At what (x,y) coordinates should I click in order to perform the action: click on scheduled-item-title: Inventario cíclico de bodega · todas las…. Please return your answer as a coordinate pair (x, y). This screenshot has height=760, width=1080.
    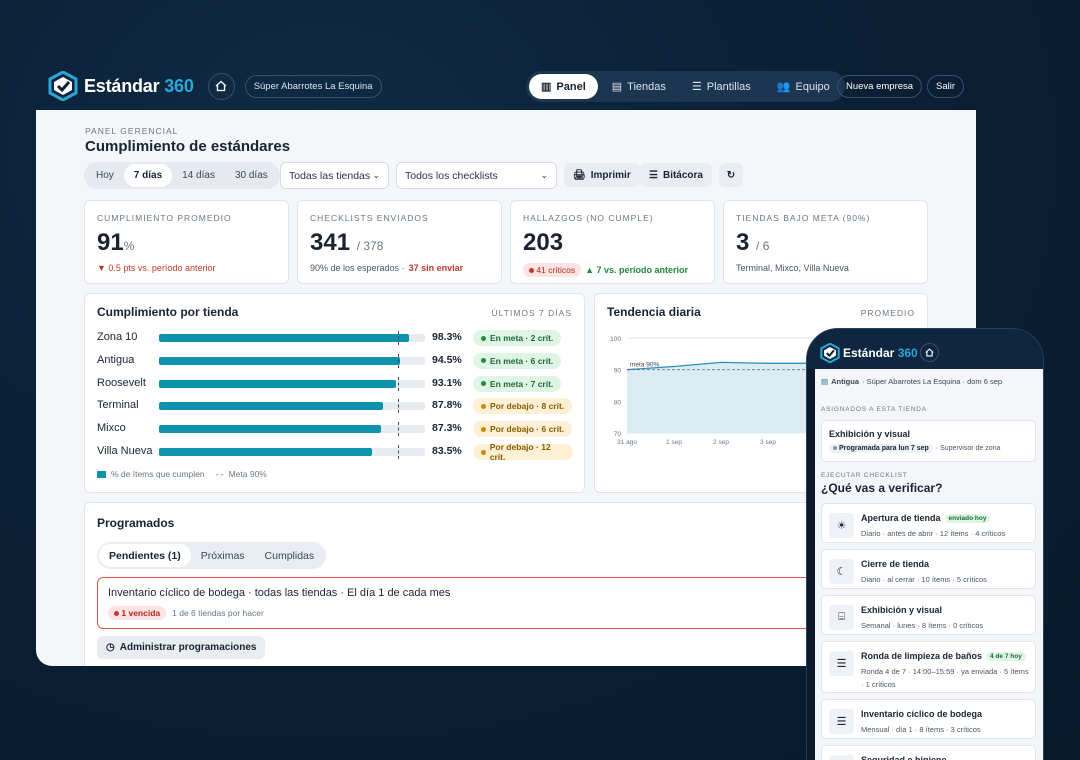
    Looking at the image, I should click on (279, 593).